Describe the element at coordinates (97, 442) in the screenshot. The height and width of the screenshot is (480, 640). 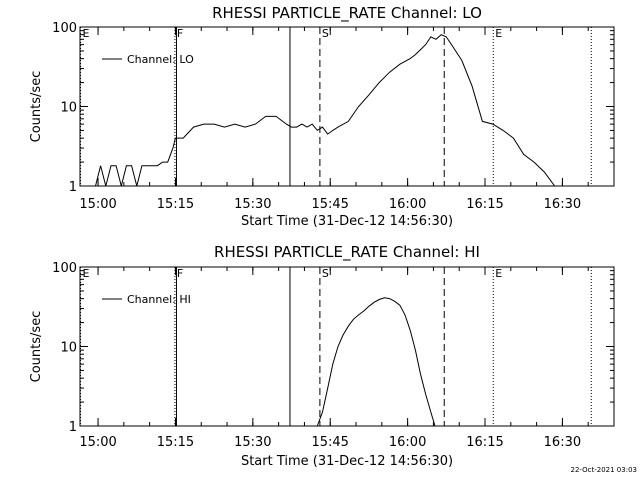
I see `panel2-x-tick-label: 15:00` at that location.